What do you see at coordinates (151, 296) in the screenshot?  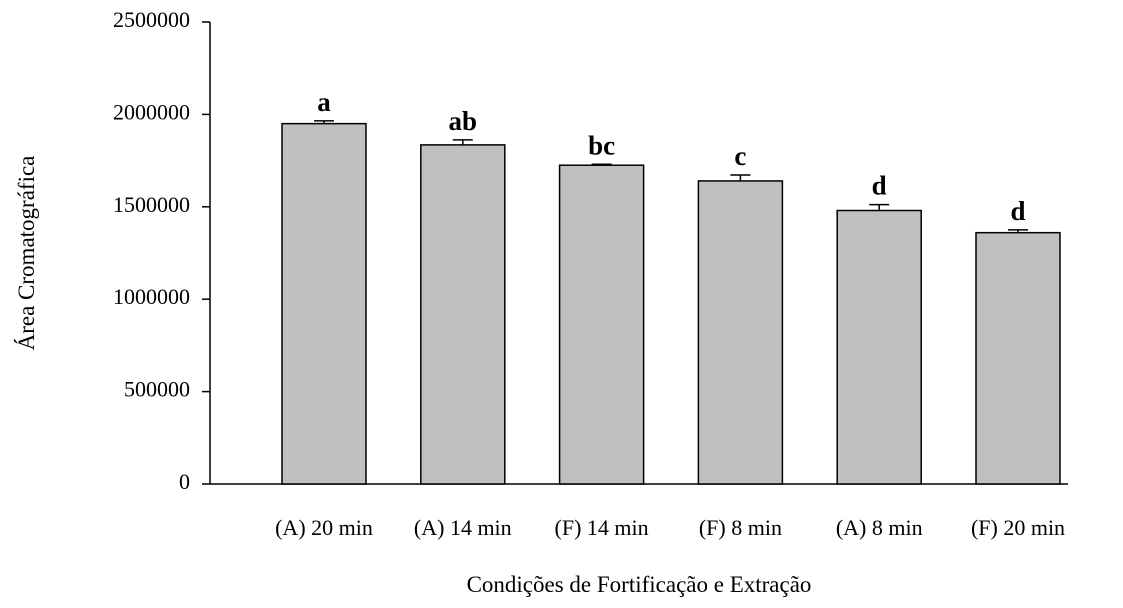 I see `y-tick-label: 1000000` at bounding box center [151, 296].